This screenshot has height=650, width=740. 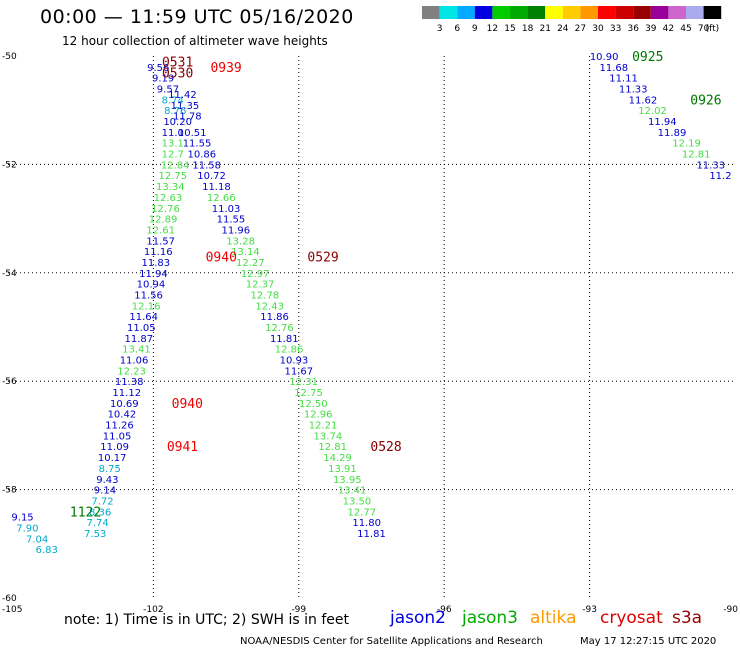 What do you see at coordinates (643, 100) in the screenshot?
I see `wave-height-point: 11.62` at bounding box center [643, 100].